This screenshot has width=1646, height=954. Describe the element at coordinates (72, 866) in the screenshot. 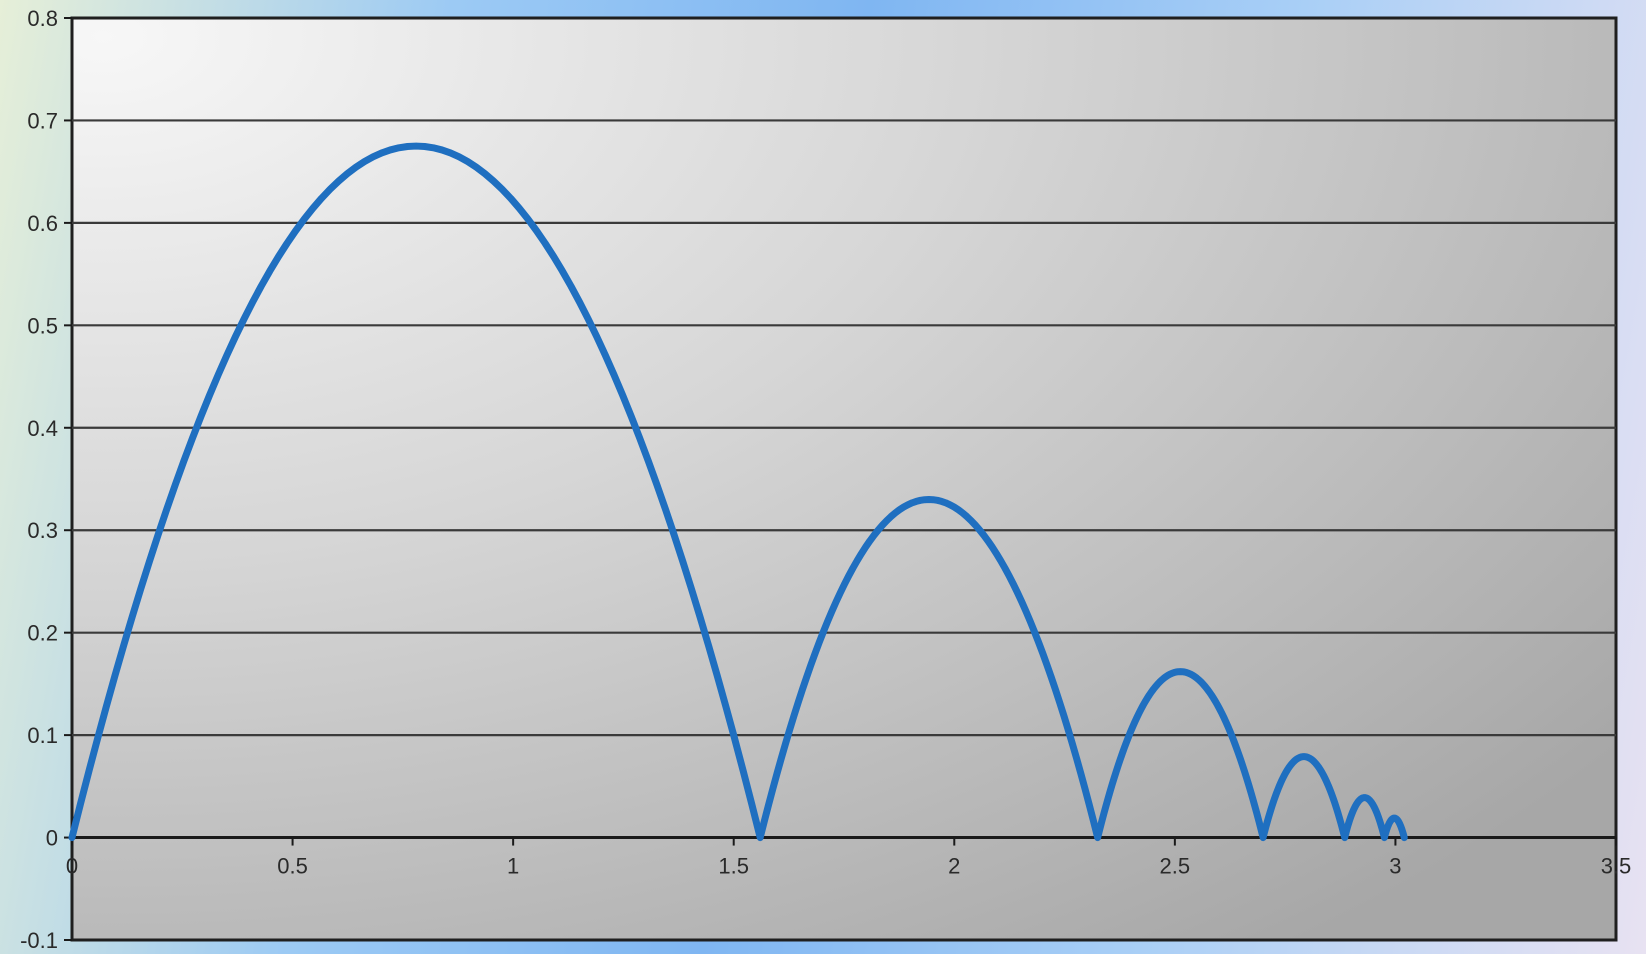

I see `x-tick-label: 0` at that location.